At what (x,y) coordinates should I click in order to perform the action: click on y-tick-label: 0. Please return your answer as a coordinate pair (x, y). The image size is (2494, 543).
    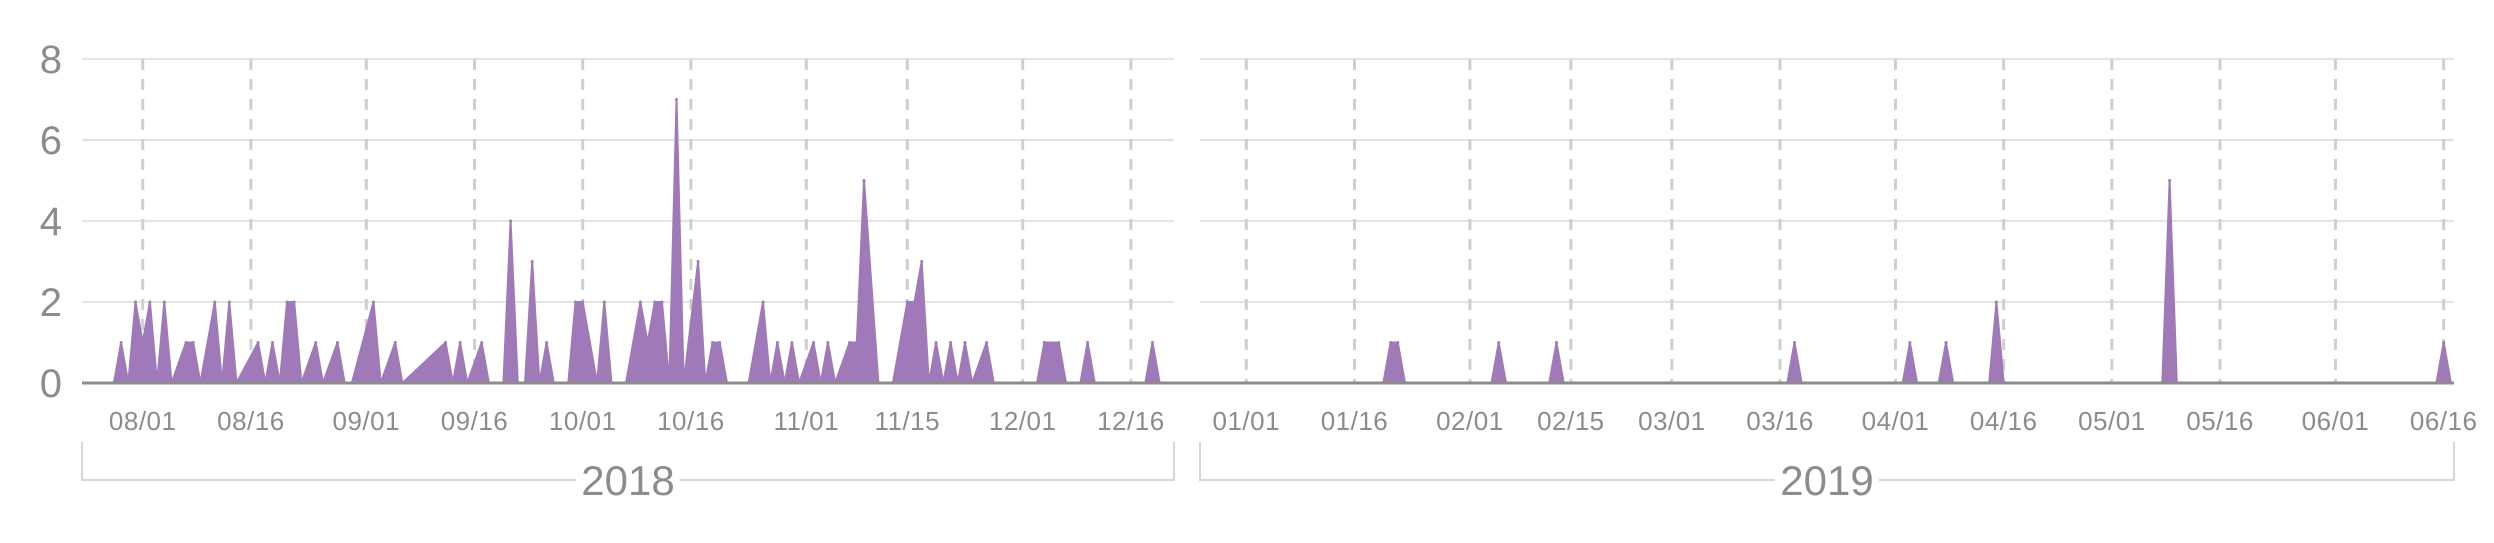
    Looking at the image, I should click on (51, 384).